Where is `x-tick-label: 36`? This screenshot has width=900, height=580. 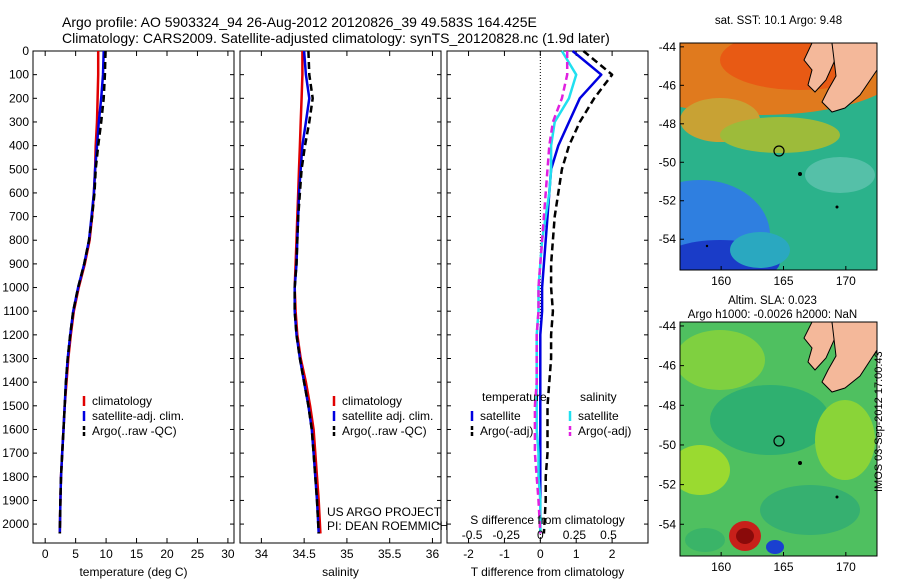 x-tick-label: 36 is located at coordinates (433, 554).